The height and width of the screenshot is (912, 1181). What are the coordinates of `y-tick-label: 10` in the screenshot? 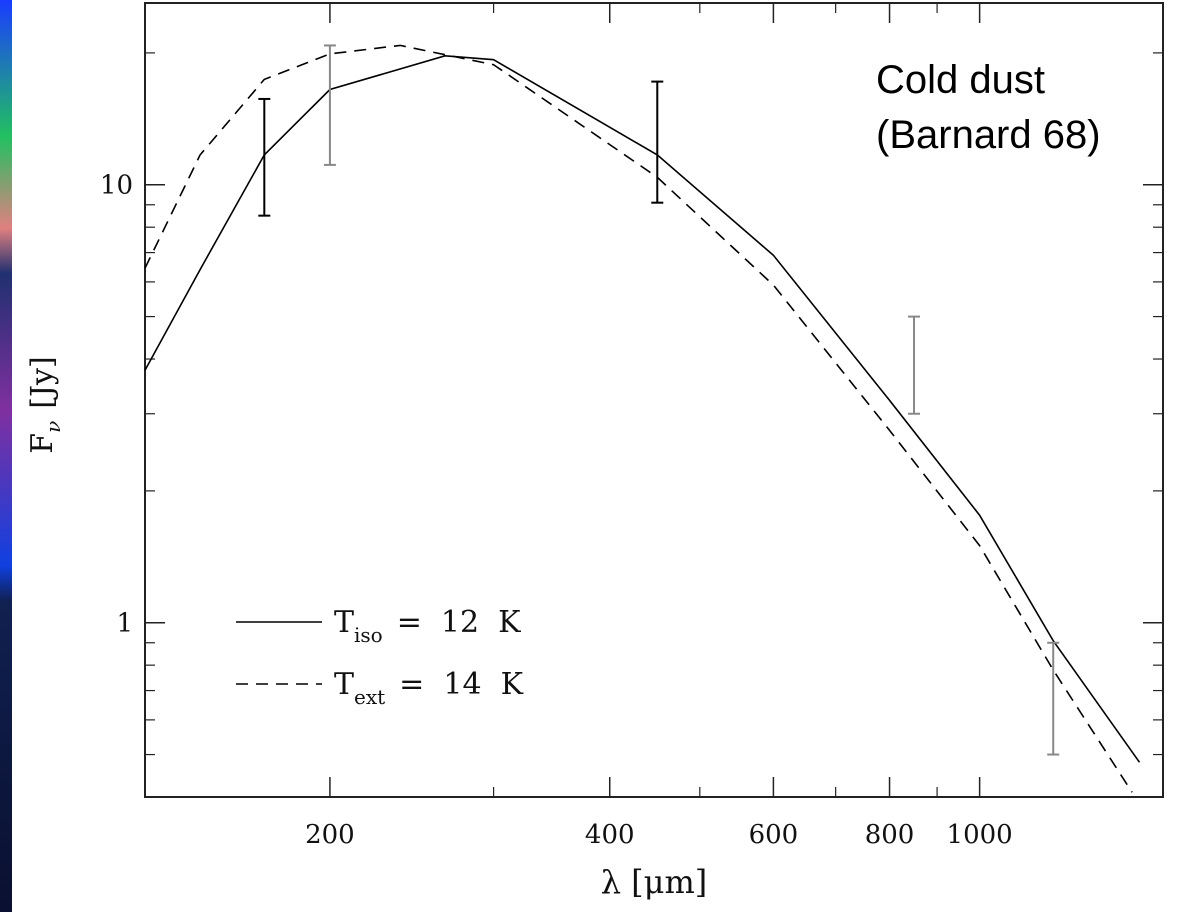 It's located at (116, 186).